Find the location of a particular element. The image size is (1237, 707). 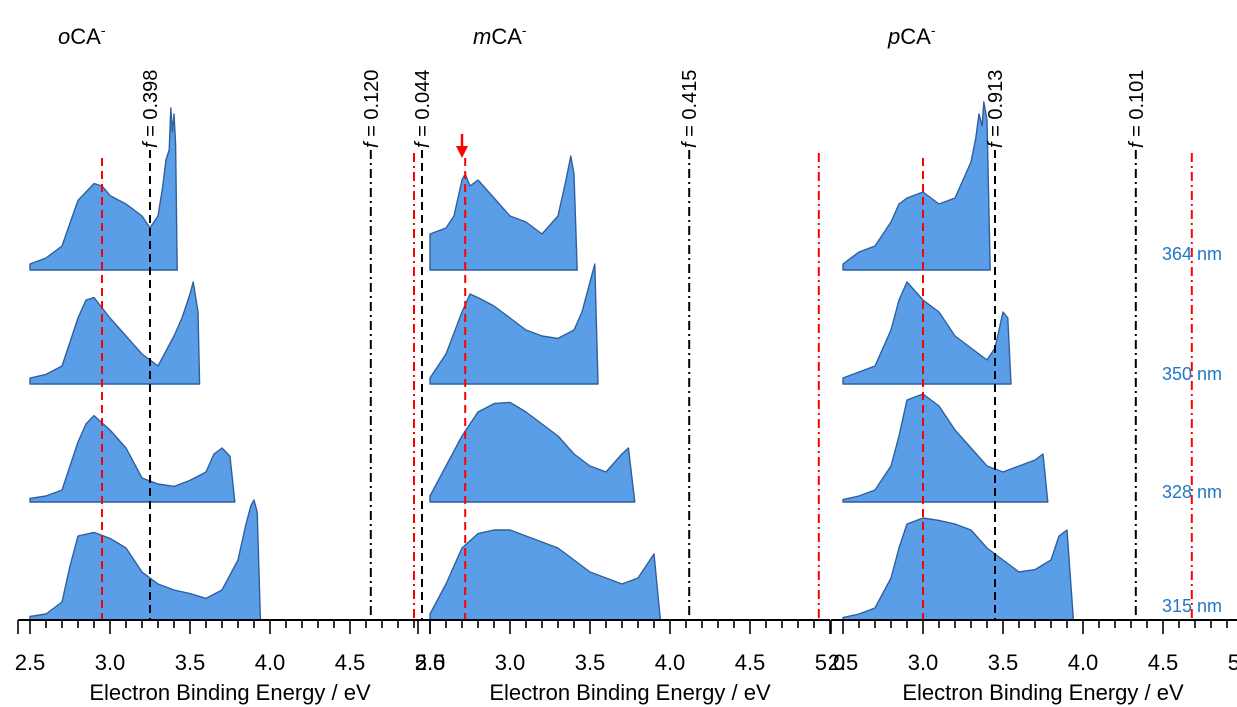

wavelength-label-350-nm: 350 nm is located at coordinates (1192, 374).